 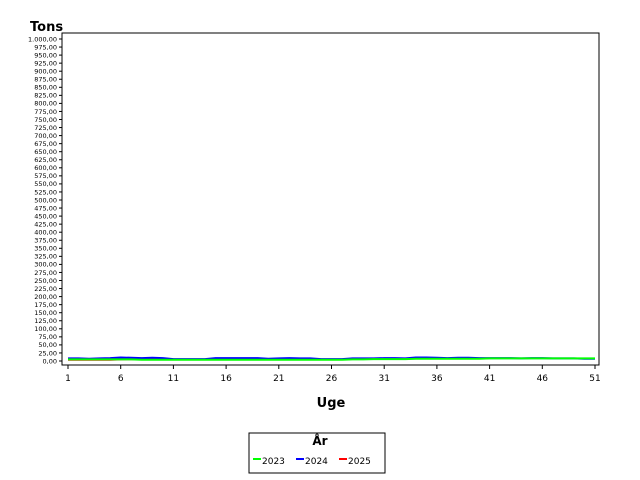 I want to click on legend-label-2023: 2023, so click(x=273, y=462).